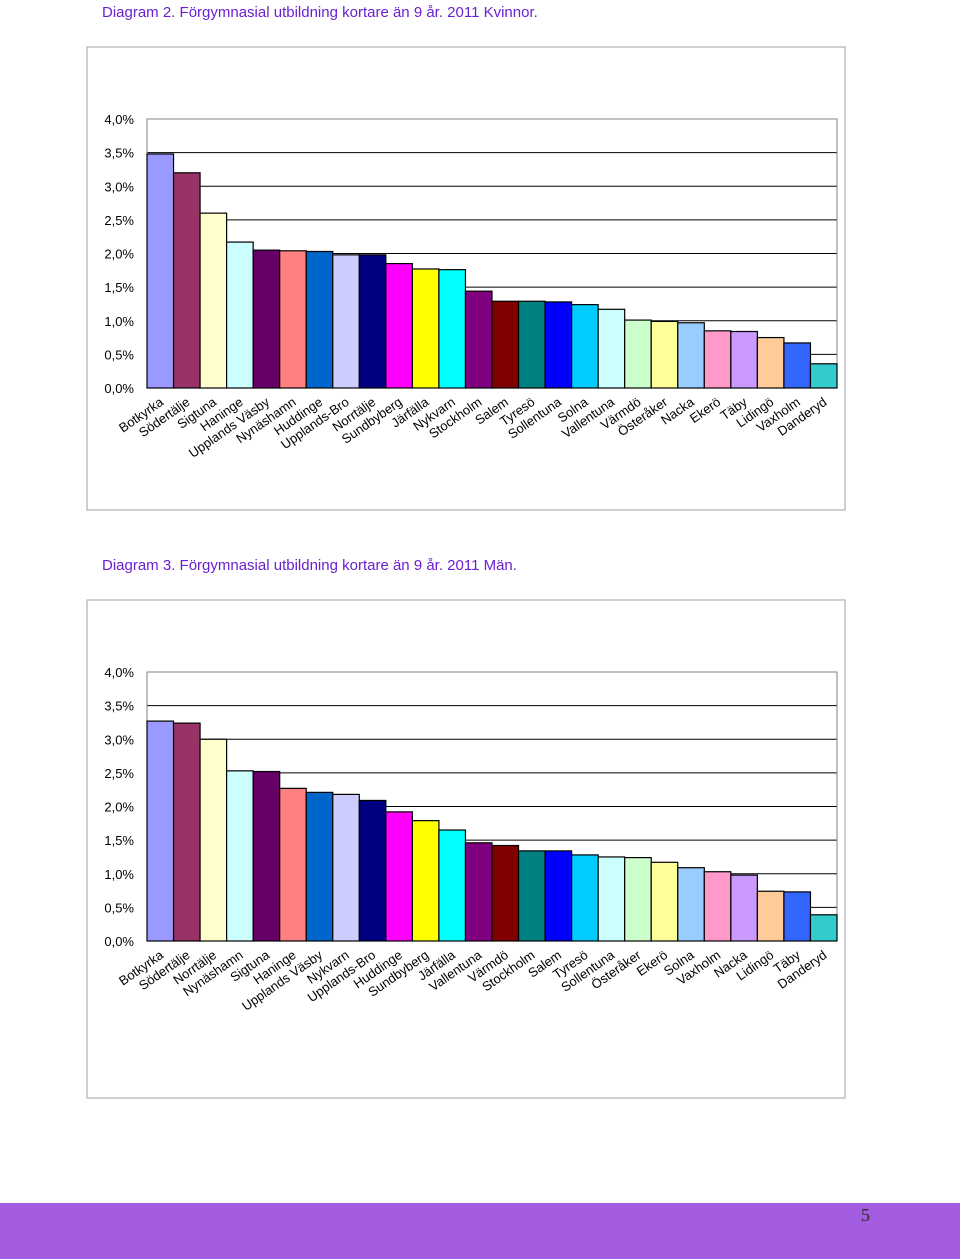 Image resolution: width=960 pixels, height=1259 pixels. Describe the element at coordinates (480, 1231) in the screenshot. I see `footer-bar: 5` at that location.